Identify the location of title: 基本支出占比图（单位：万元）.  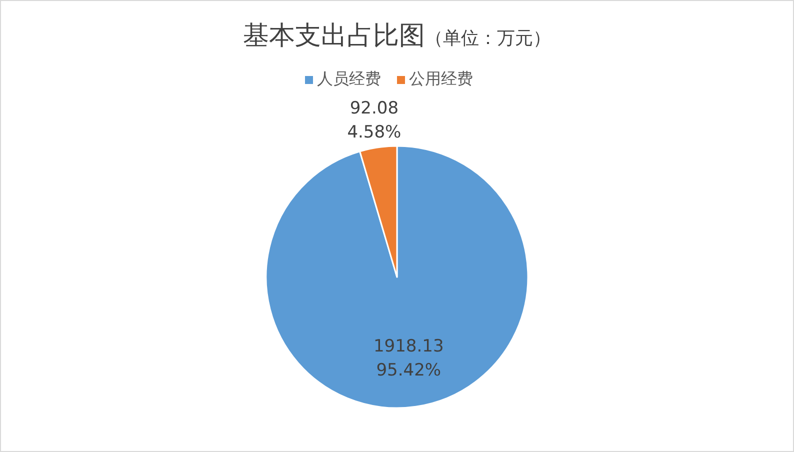
(397, 36).